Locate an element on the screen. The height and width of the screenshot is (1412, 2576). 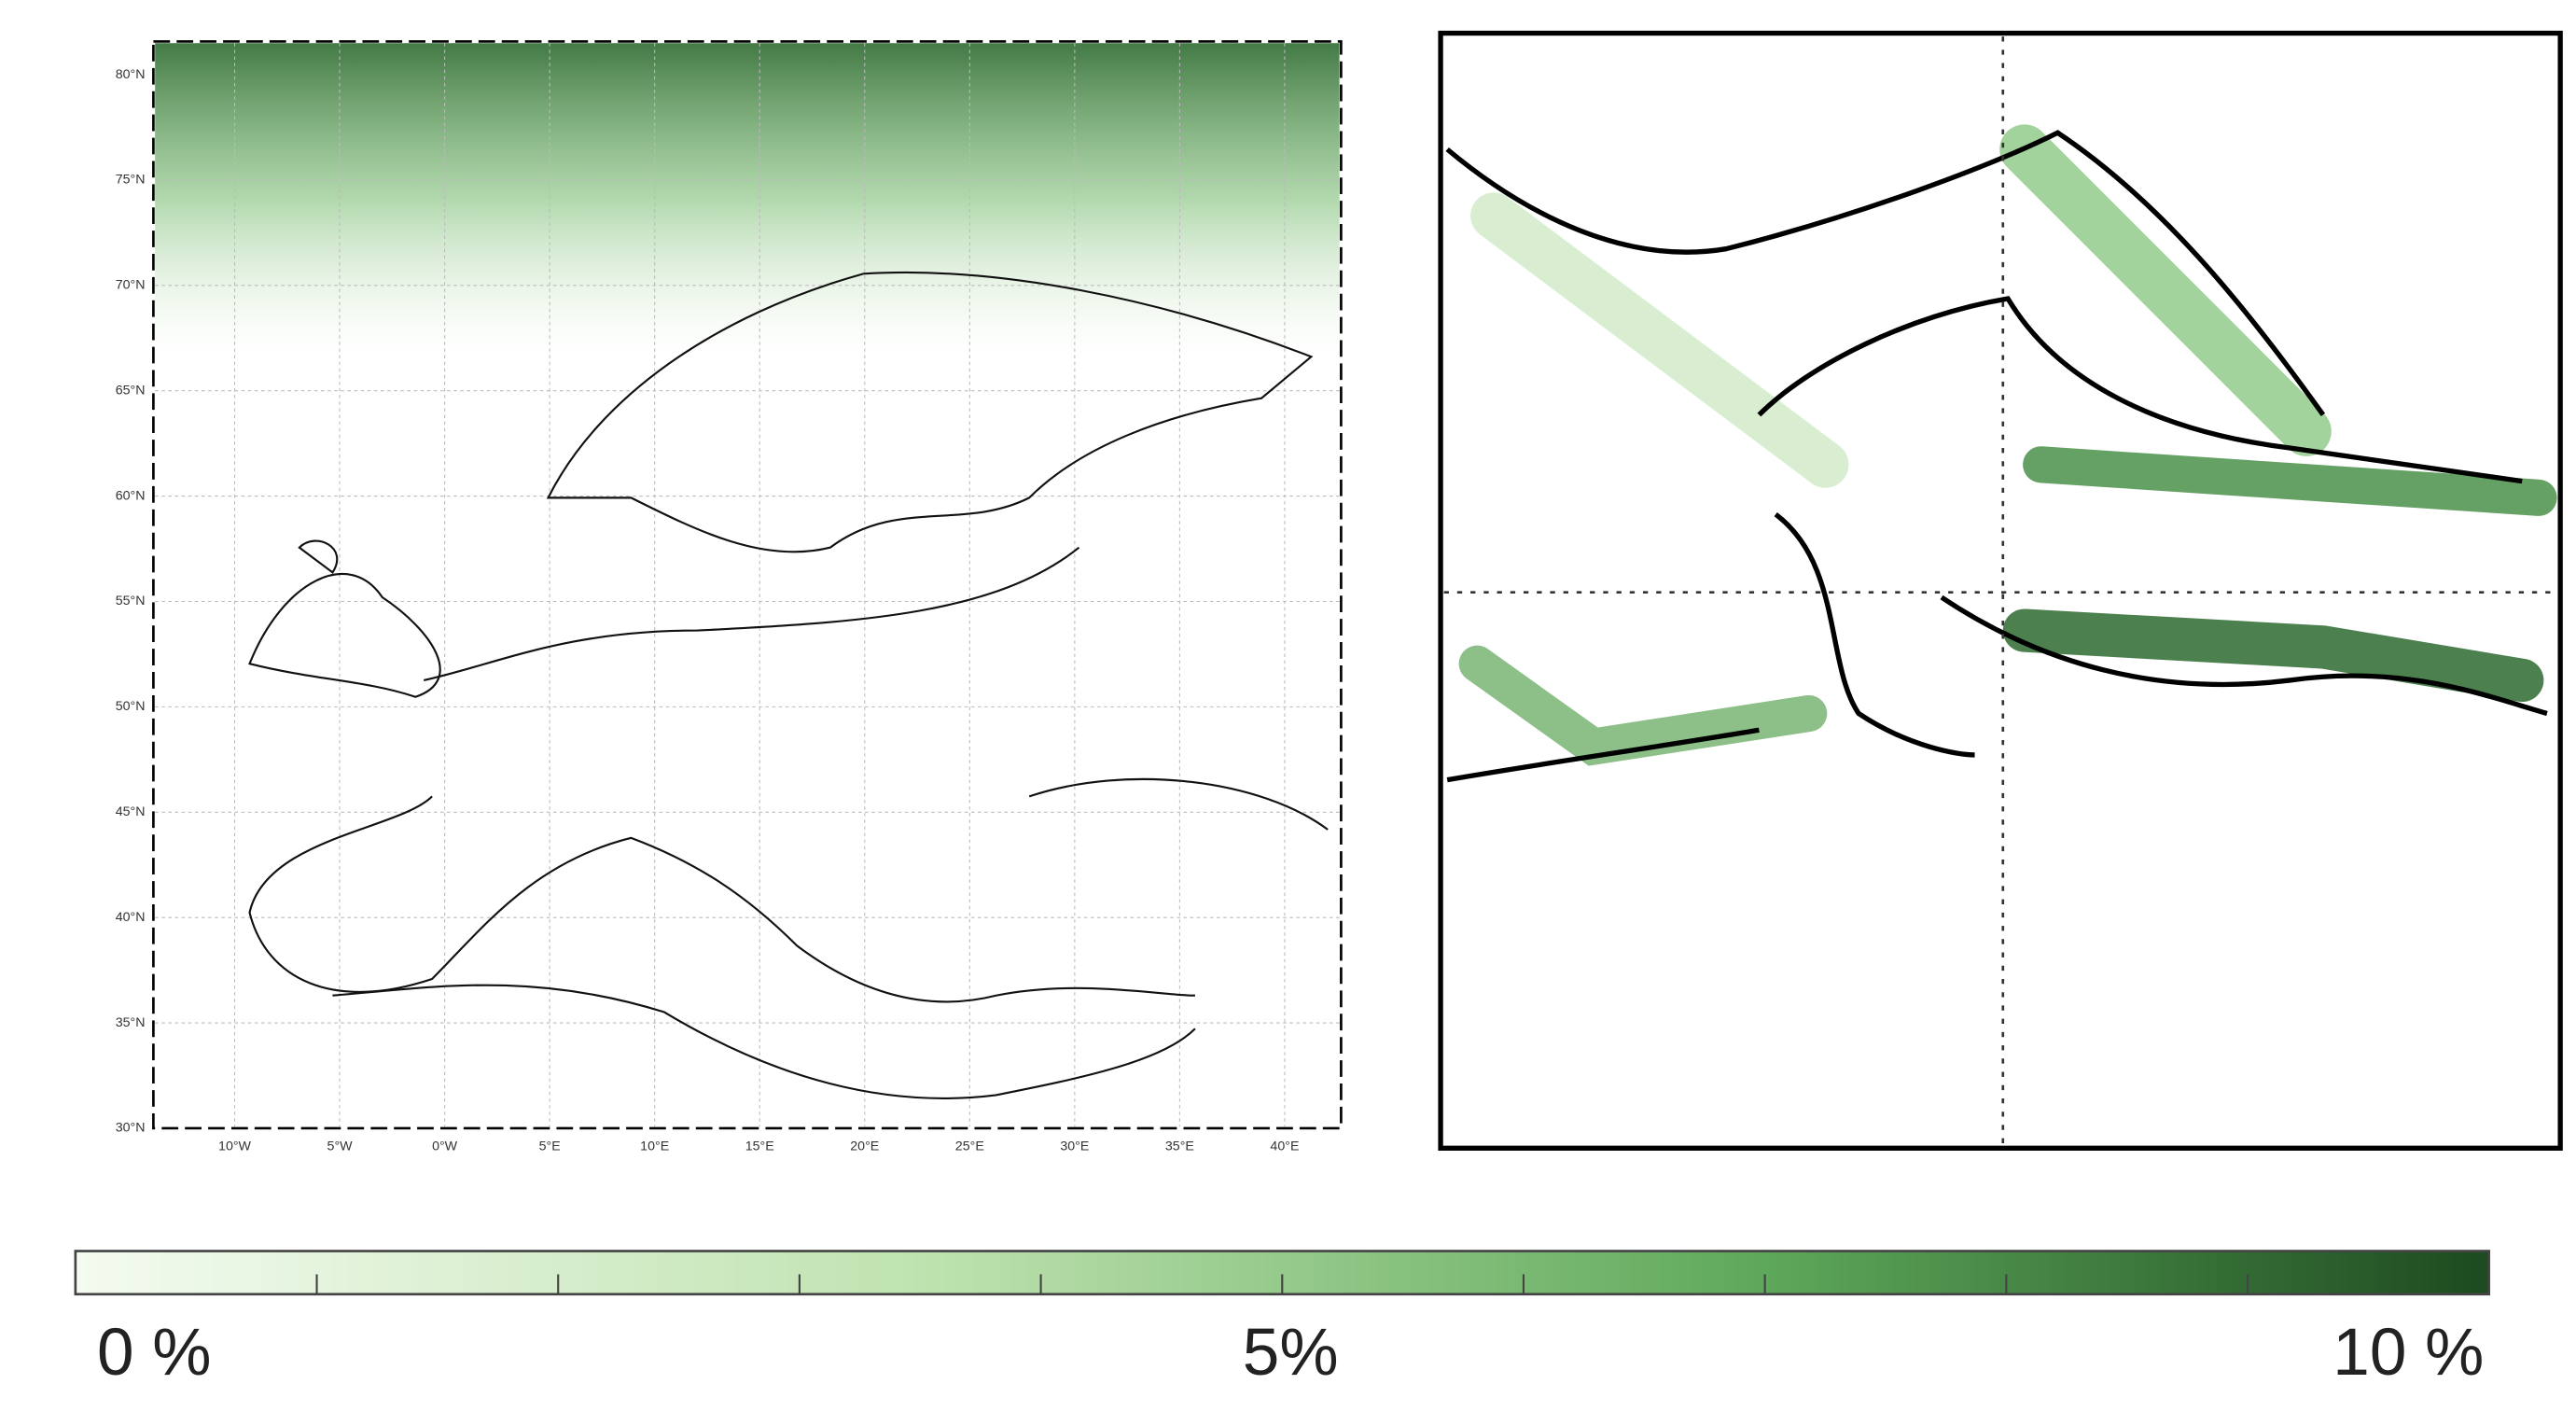
lon-label: 5°W is located at coordinates (340, 1146).